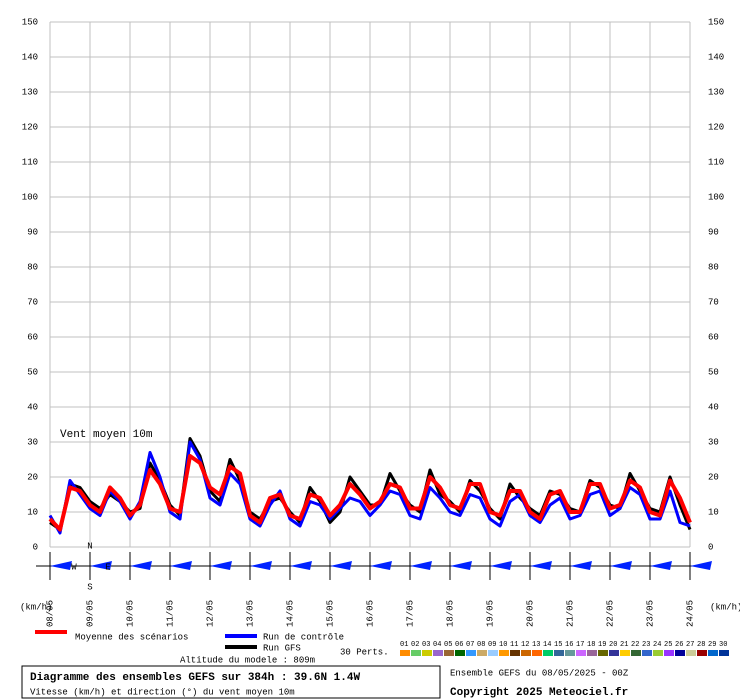 Image resolution: width=740 pixels, height=700 pixels. What do you see at coordinates (330, 613) in the screenshot?
I see `x-tick-label: 15/05` at bounding box center [330, 613].